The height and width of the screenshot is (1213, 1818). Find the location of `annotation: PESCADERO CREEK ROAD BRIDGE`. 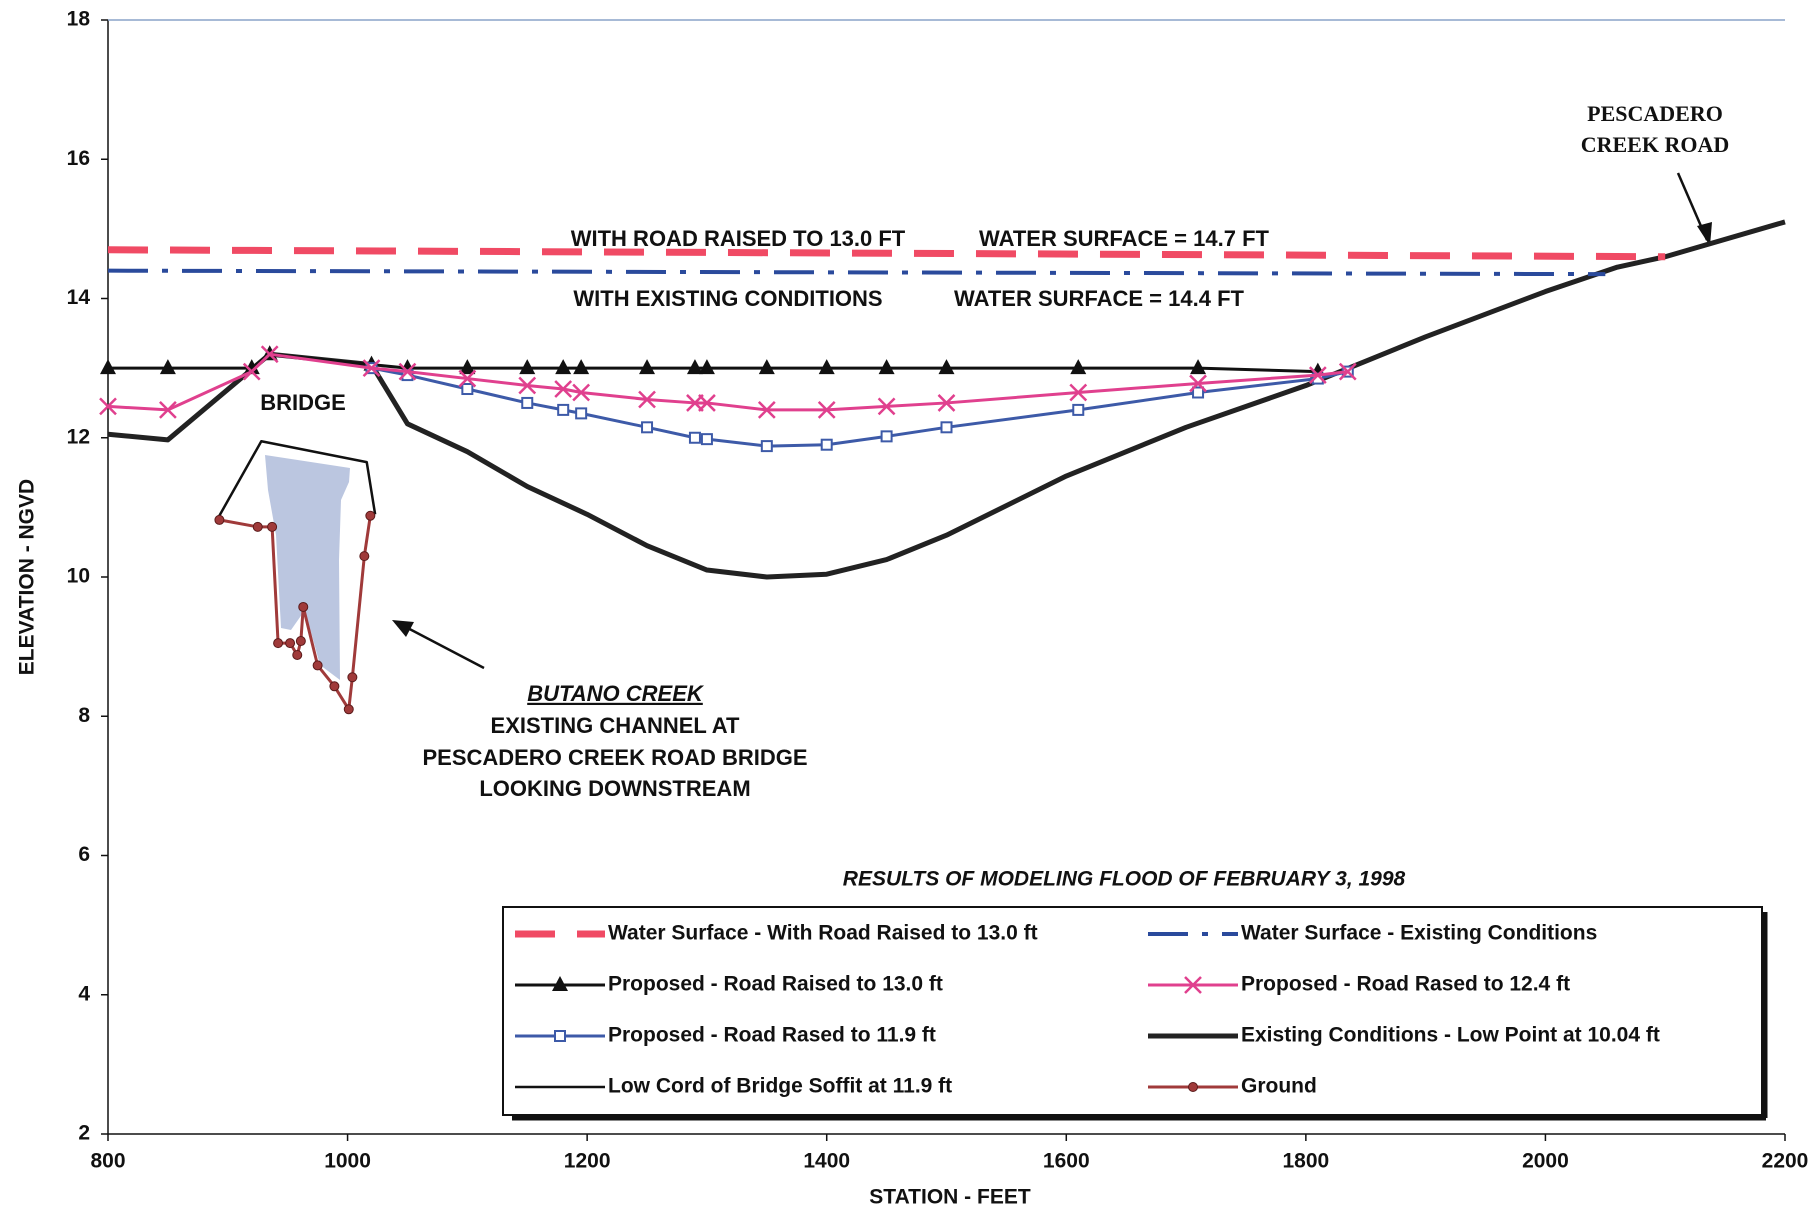

annotation: PESCADERO CREEK ROAD BRIDGE is located at coordinates (614, 757).